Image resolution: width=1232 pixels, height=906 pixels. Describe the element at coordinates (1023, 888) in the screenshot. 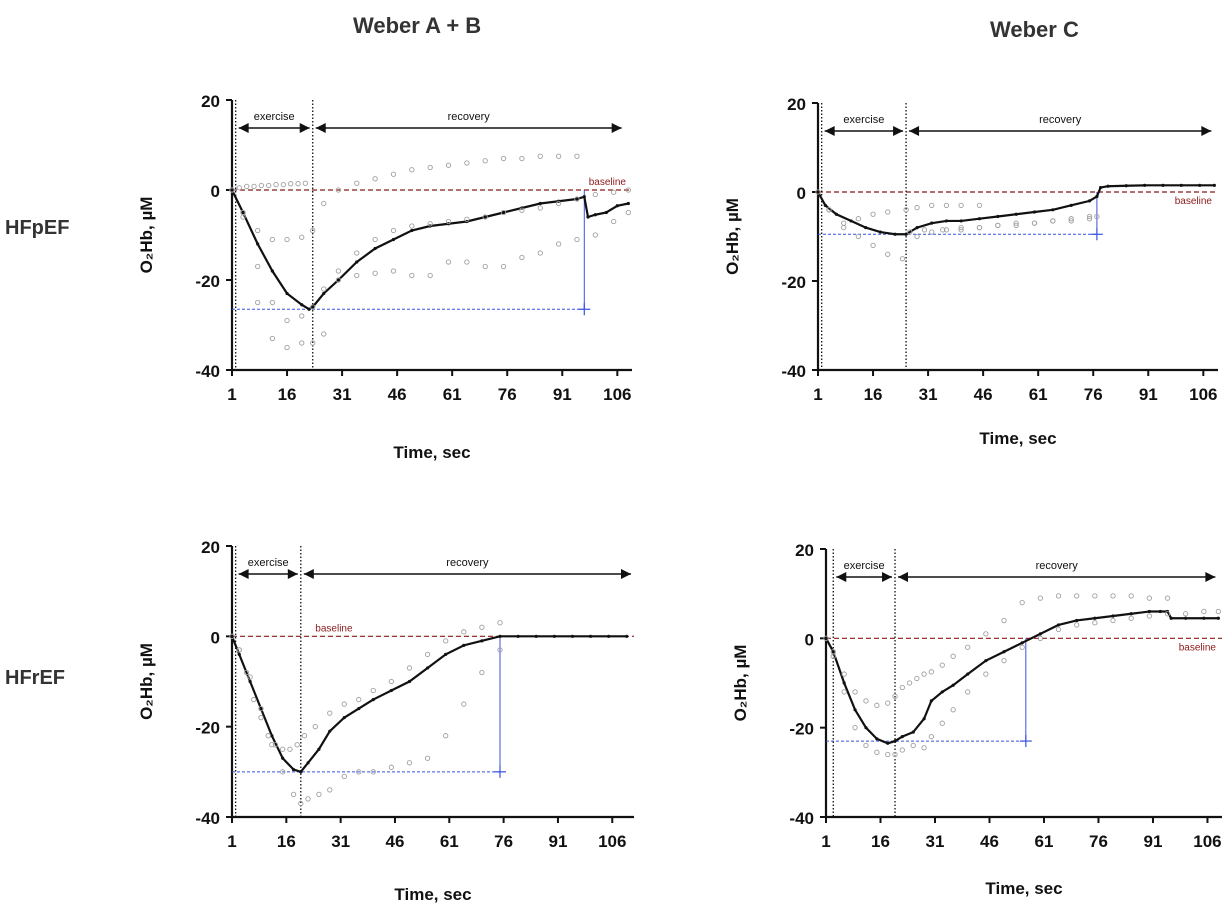

I see `x-axis-label: Time, sec` at that location.